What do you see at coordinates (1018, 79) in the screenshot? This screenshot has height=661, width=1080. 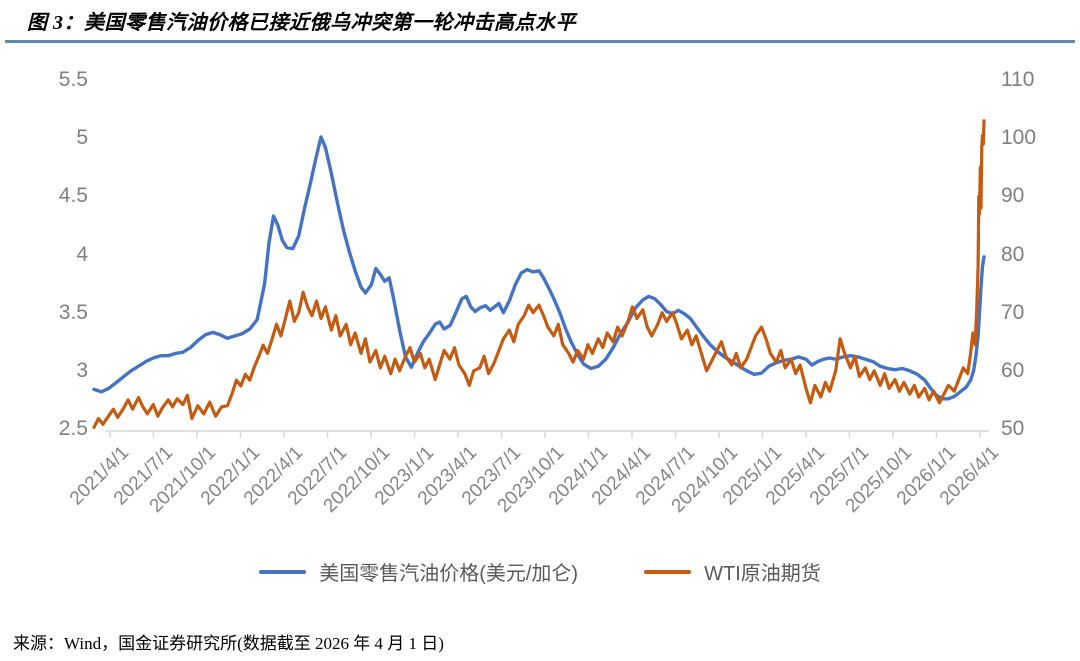 I see `y-right-tick-label: 110` at bounding box center [1018, 79].